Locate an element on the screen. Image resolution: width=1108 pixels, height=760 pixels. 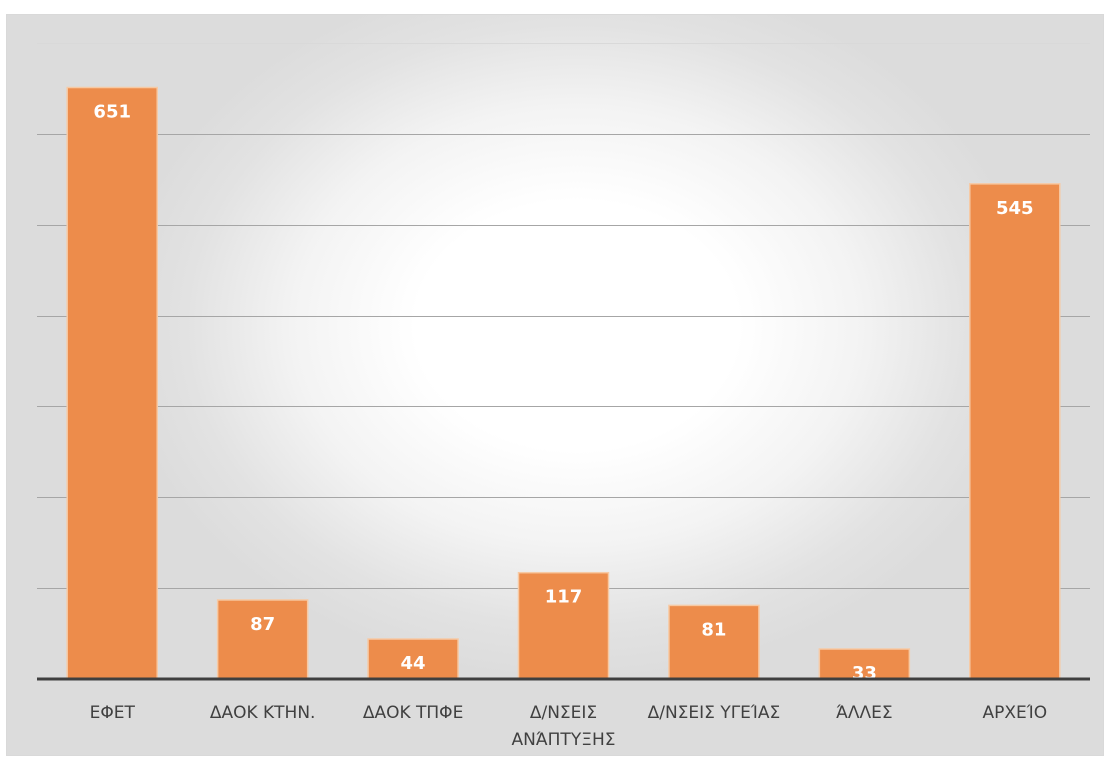
data-label: 81 is located at coordinates (713, 629).